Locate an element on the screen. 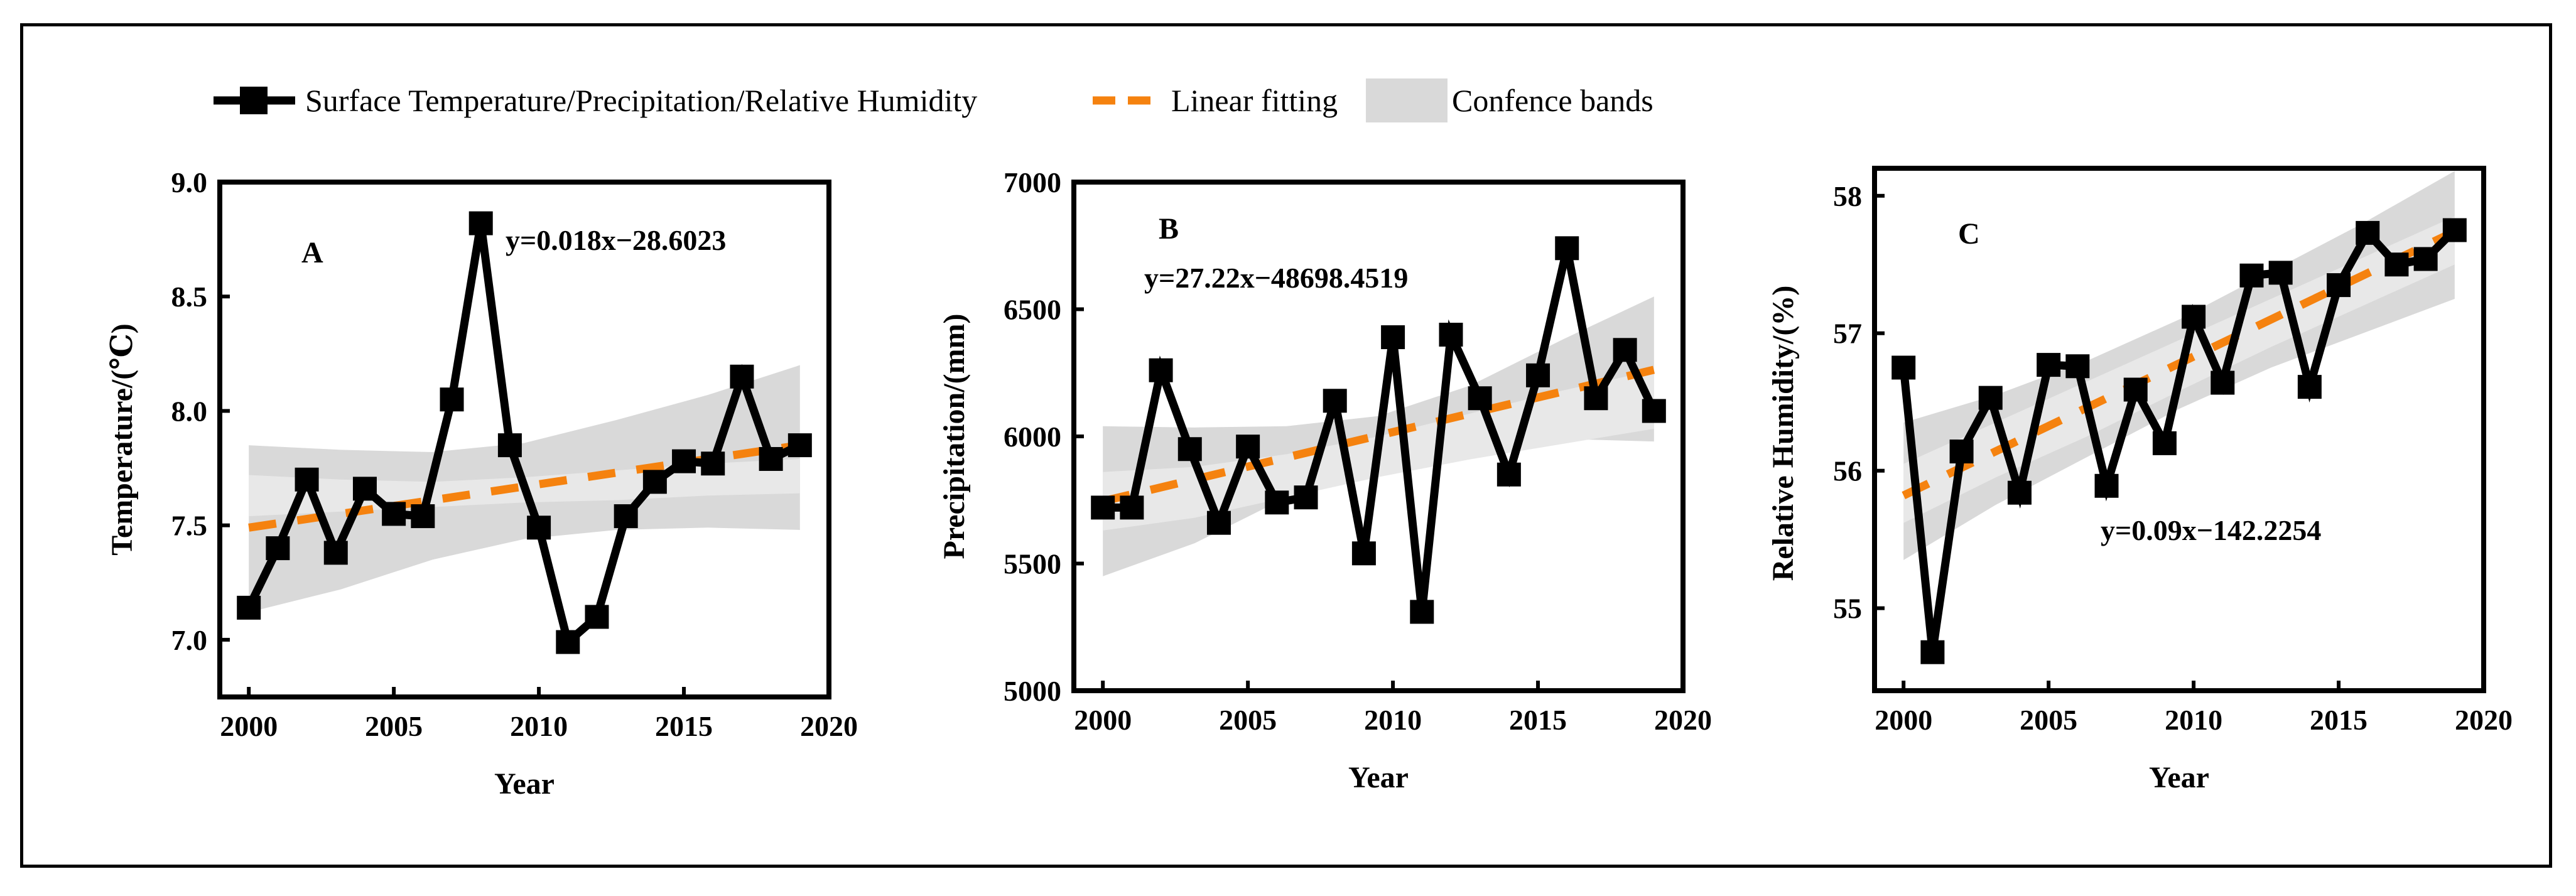 This screenshot has width=2576, height=896. panel-b-ytick-label-6500: 6500 is located at coordinates (1032, 310).